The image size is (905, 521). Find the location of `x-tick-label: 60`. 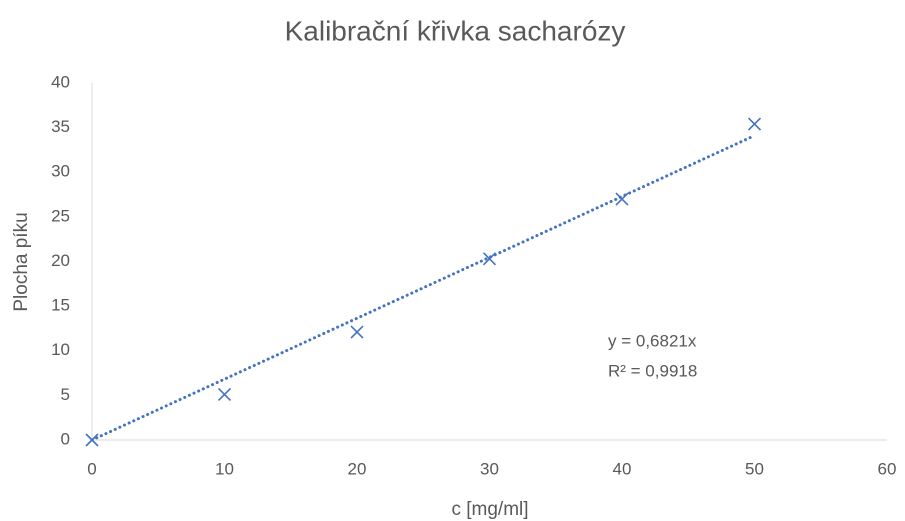

x-tick-label: 60 is located at coordinates (887, 468).